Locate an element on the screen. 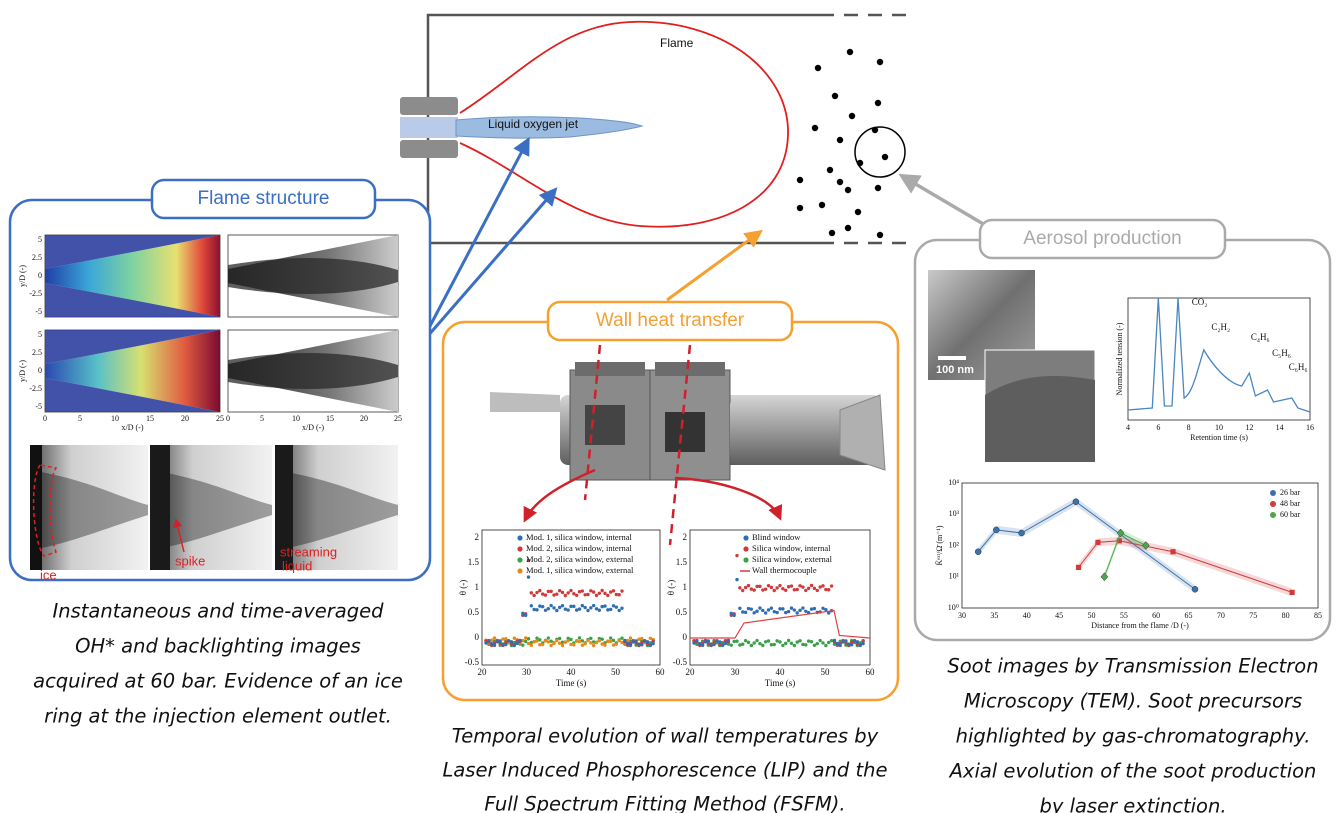 The height and width of the screenshot is (813, 1337). panel-title-box is located at coordinates (1102, 239).